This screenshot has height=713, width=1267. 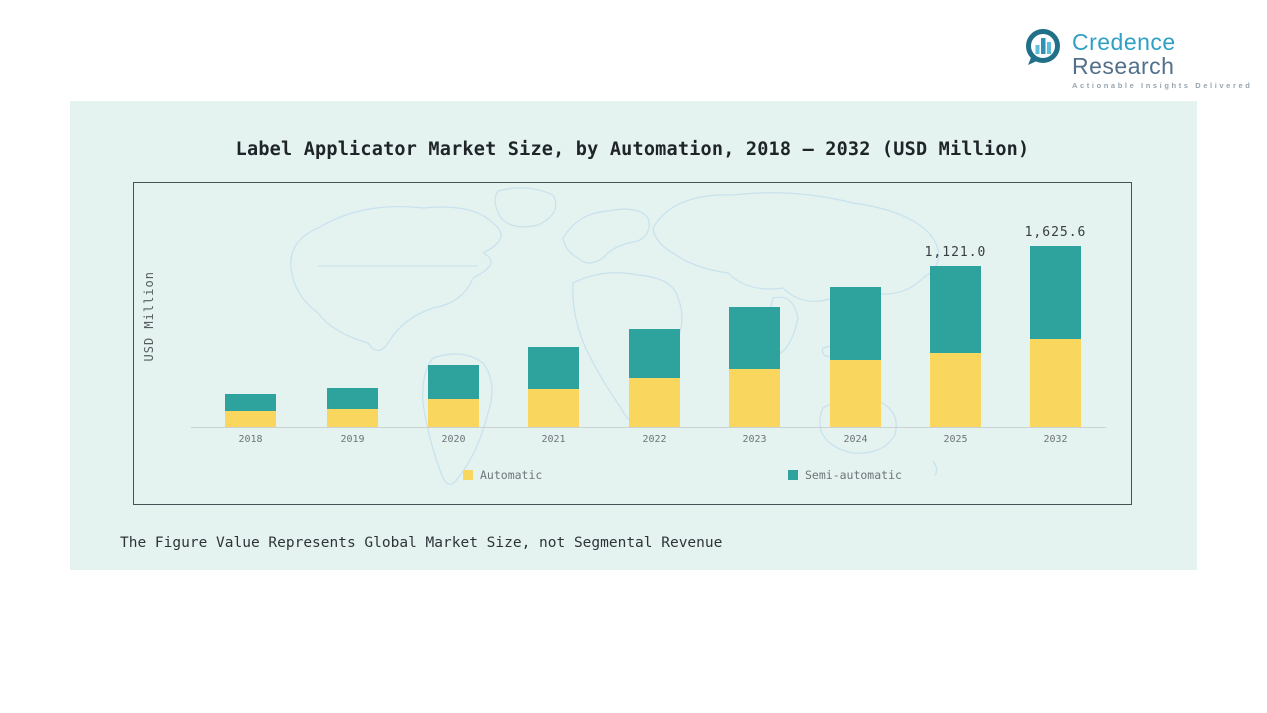 I want to click on bar-2025, so click(x=955, y=346).